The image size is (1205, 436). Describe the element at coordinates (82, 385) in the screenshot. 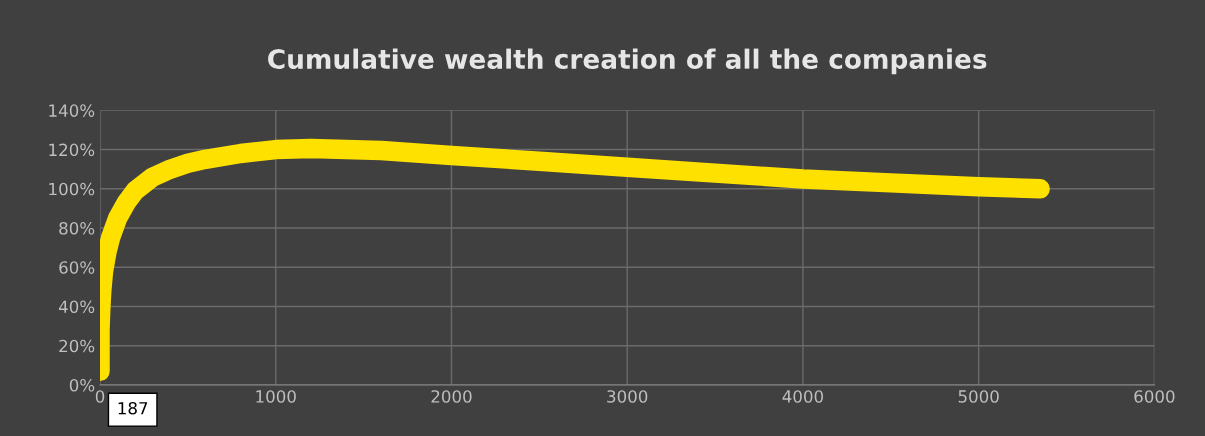

I see `y-tick-label: 0%` at that location.